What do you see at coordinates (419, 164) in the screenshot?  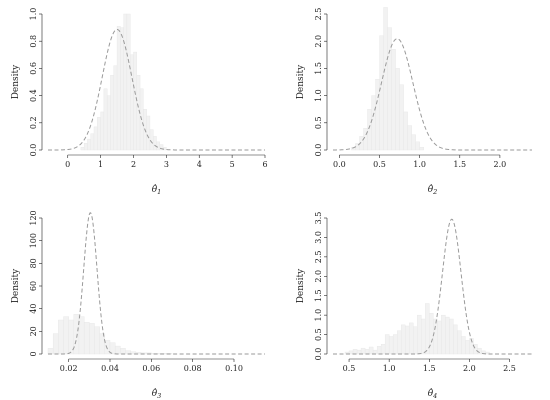 I see `x-tick-label: 1.0` at bounding box center [419, 164].